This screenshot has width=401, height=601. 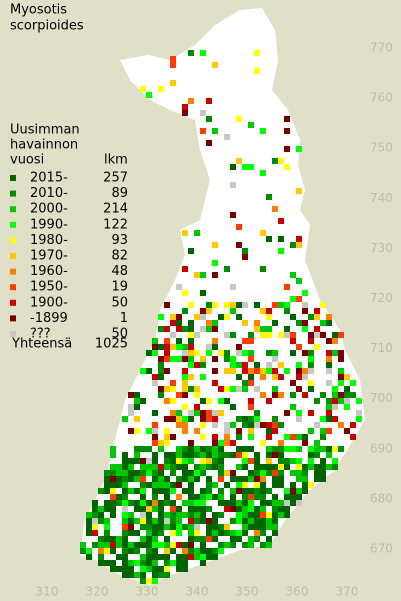 I want to click on y-axis-label: 700, so click(x=381, y=398).